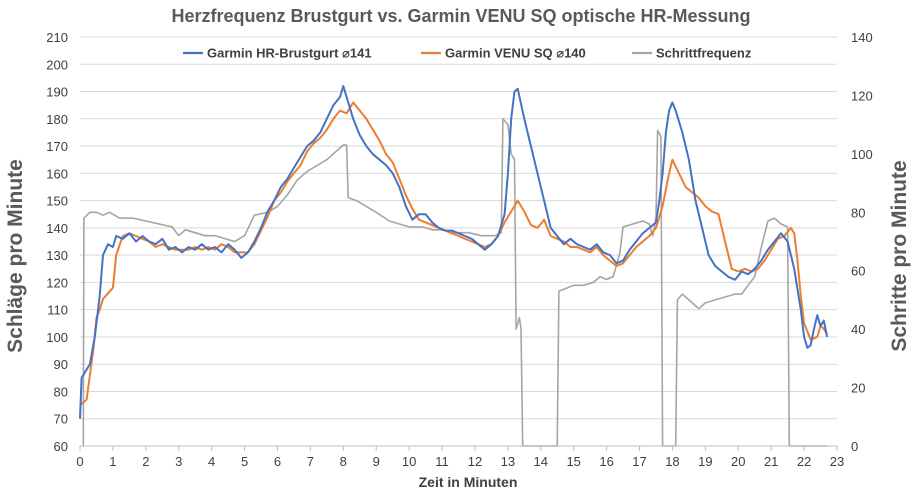  I want to click on x-tick-label: 18, so click(672, 461).